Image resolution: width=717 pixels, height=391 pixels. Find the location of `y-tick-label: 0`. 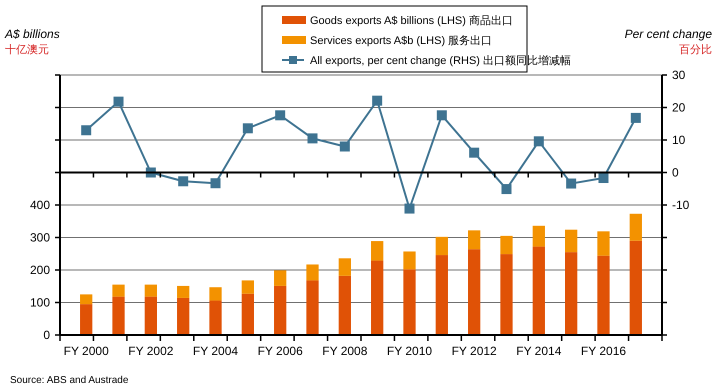

y-tick-label: 0 is located at coordinates (46, 335).